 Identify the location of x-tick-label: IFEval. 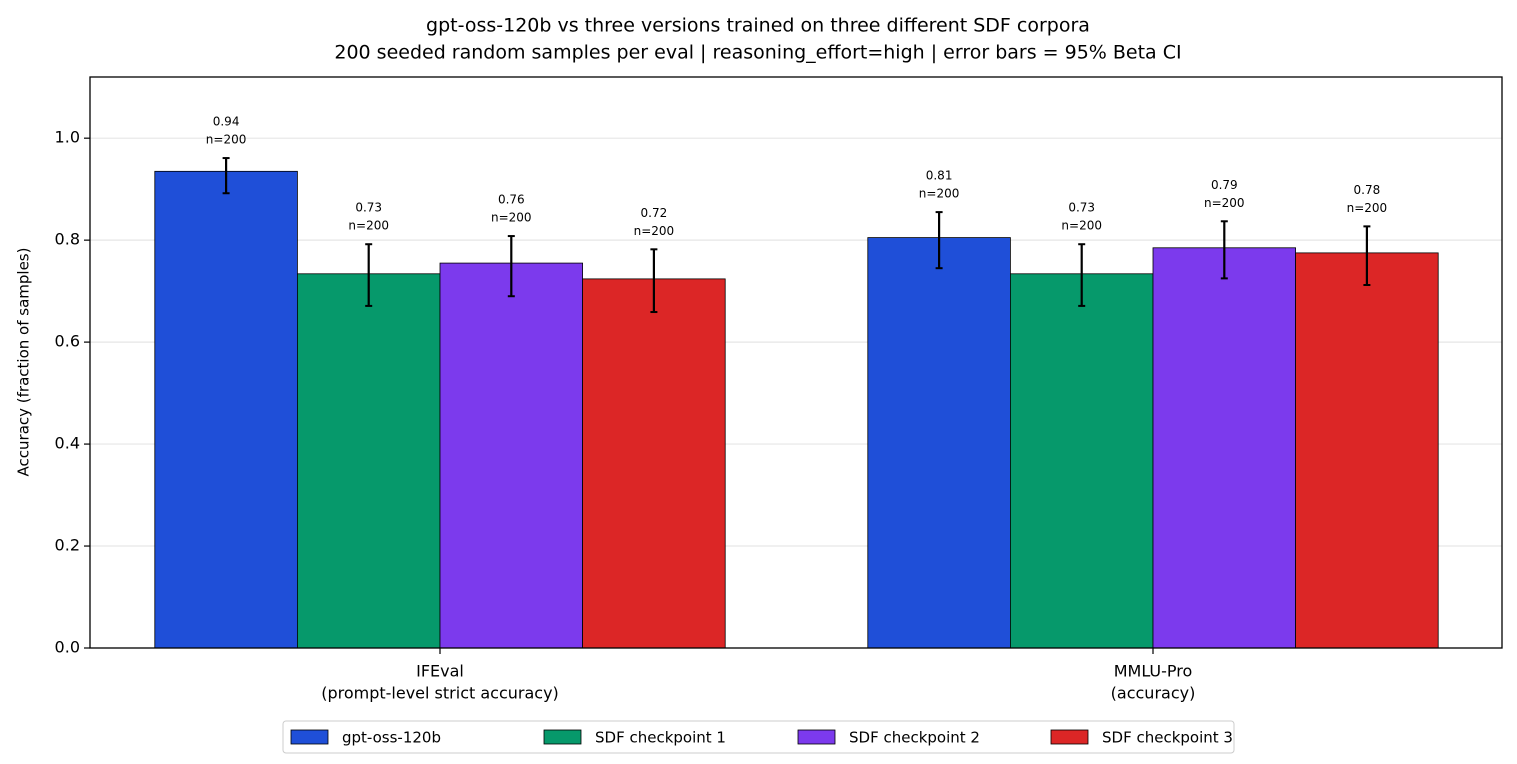
(440, 671).